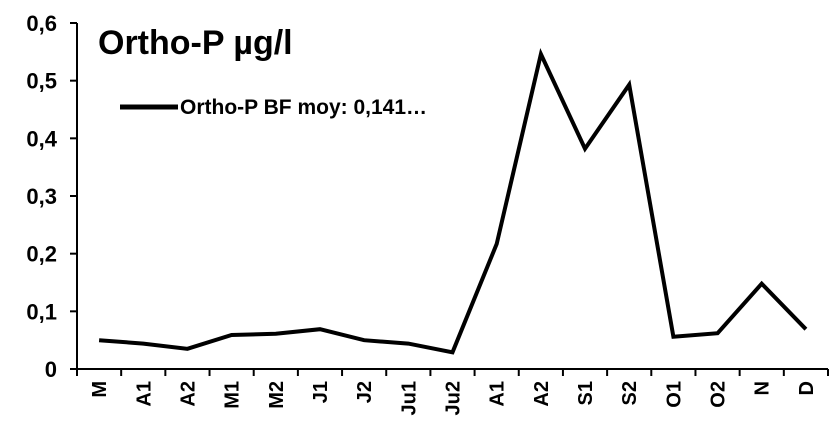 This screenshot has width=836, height=441. I want to click on x-tick-label: S2, so click(630, 393).